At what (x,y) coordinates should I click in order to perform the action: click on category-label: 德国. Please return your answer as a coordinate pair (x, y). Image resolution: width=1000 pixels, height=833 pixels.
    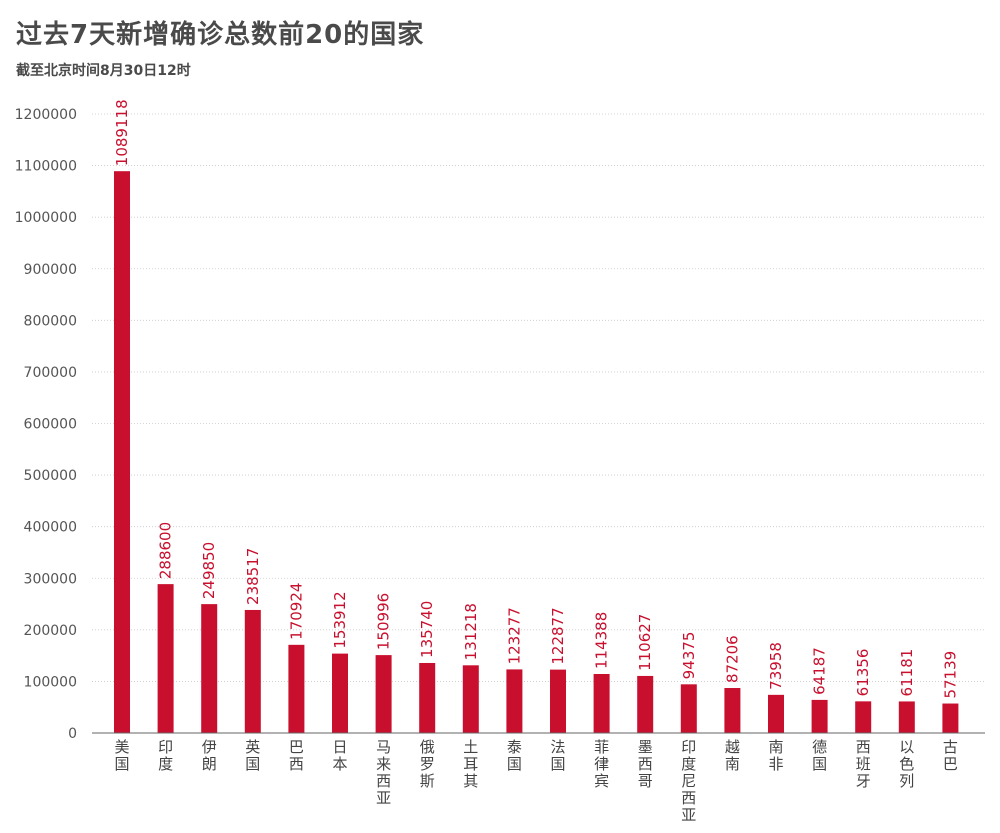
    Looking at the image, I should click on (819, 755).